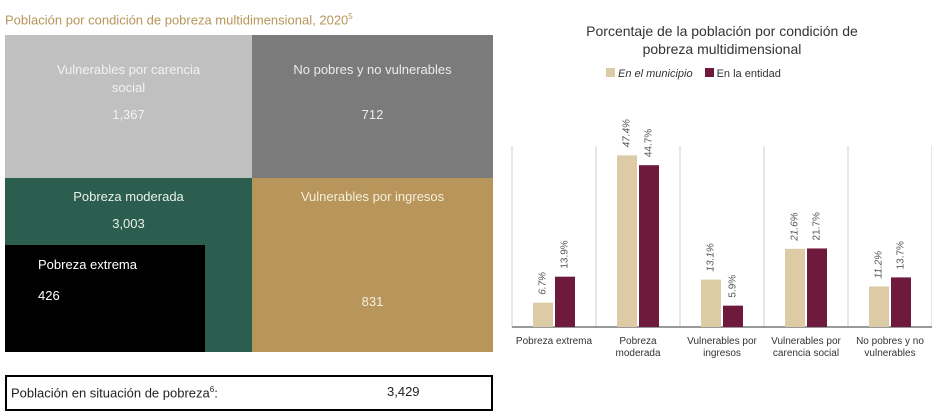 This screenshot has width=932, height=420. I want to click on value-label: 13.1%, so click(711, 257).